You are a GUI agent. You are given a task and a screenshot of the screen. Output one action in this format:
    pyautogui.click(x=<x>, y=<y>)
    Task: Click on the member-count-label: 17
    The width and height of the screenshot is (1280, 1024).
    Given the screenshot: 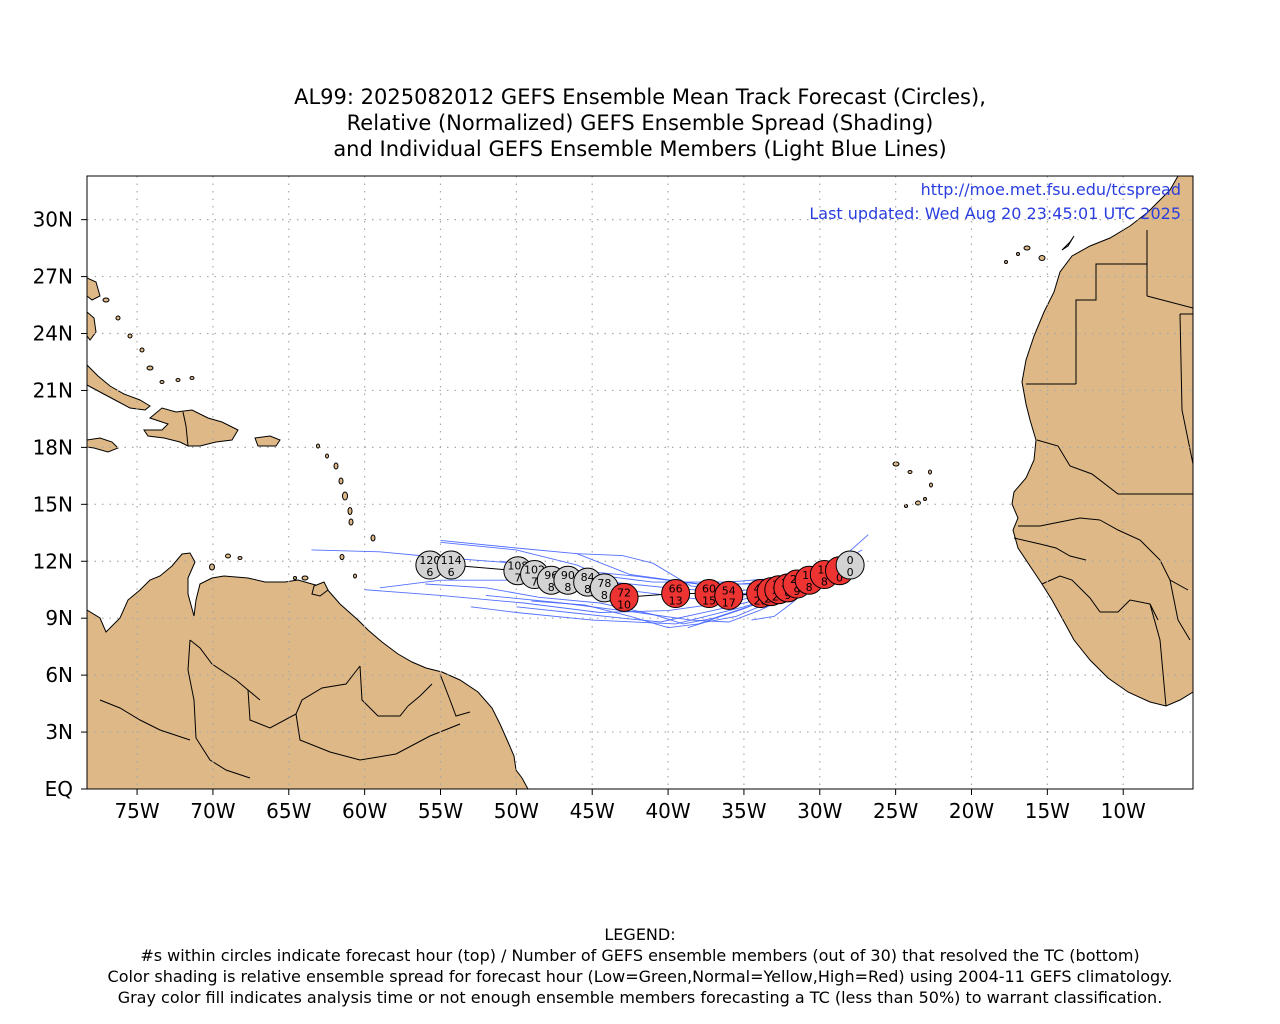 What is the action you would take?
    pyautogui.click(x=729, y=602)
    